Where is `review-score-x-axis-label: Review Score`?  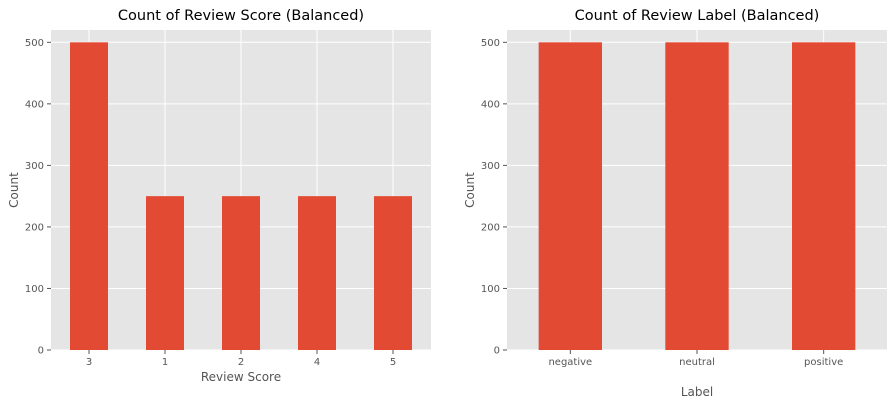 review-score-x-axis-label: Review Score is located at coordinates (241, 377).